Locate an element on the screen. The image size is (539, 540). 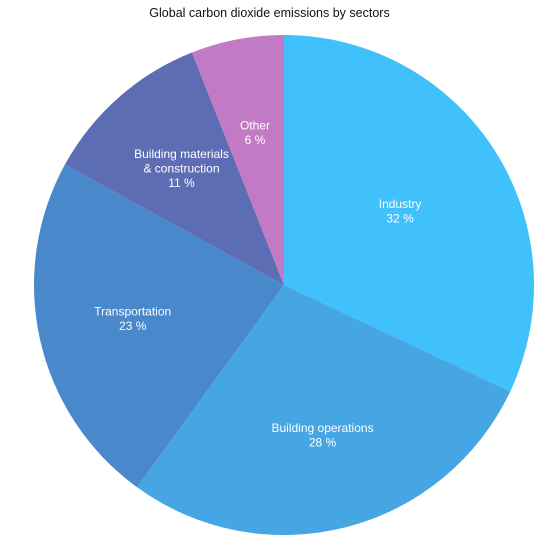
slice-name-label: Transportation is located at coordinates (132, 312).